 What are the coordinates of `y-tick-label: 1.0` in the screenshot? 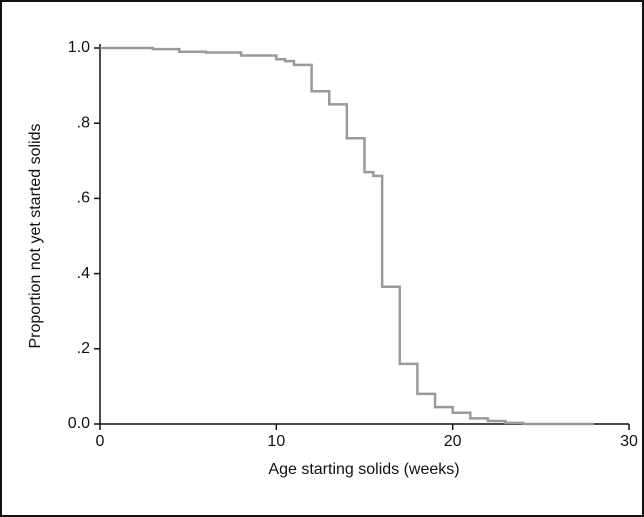 It's located at (79, 47).